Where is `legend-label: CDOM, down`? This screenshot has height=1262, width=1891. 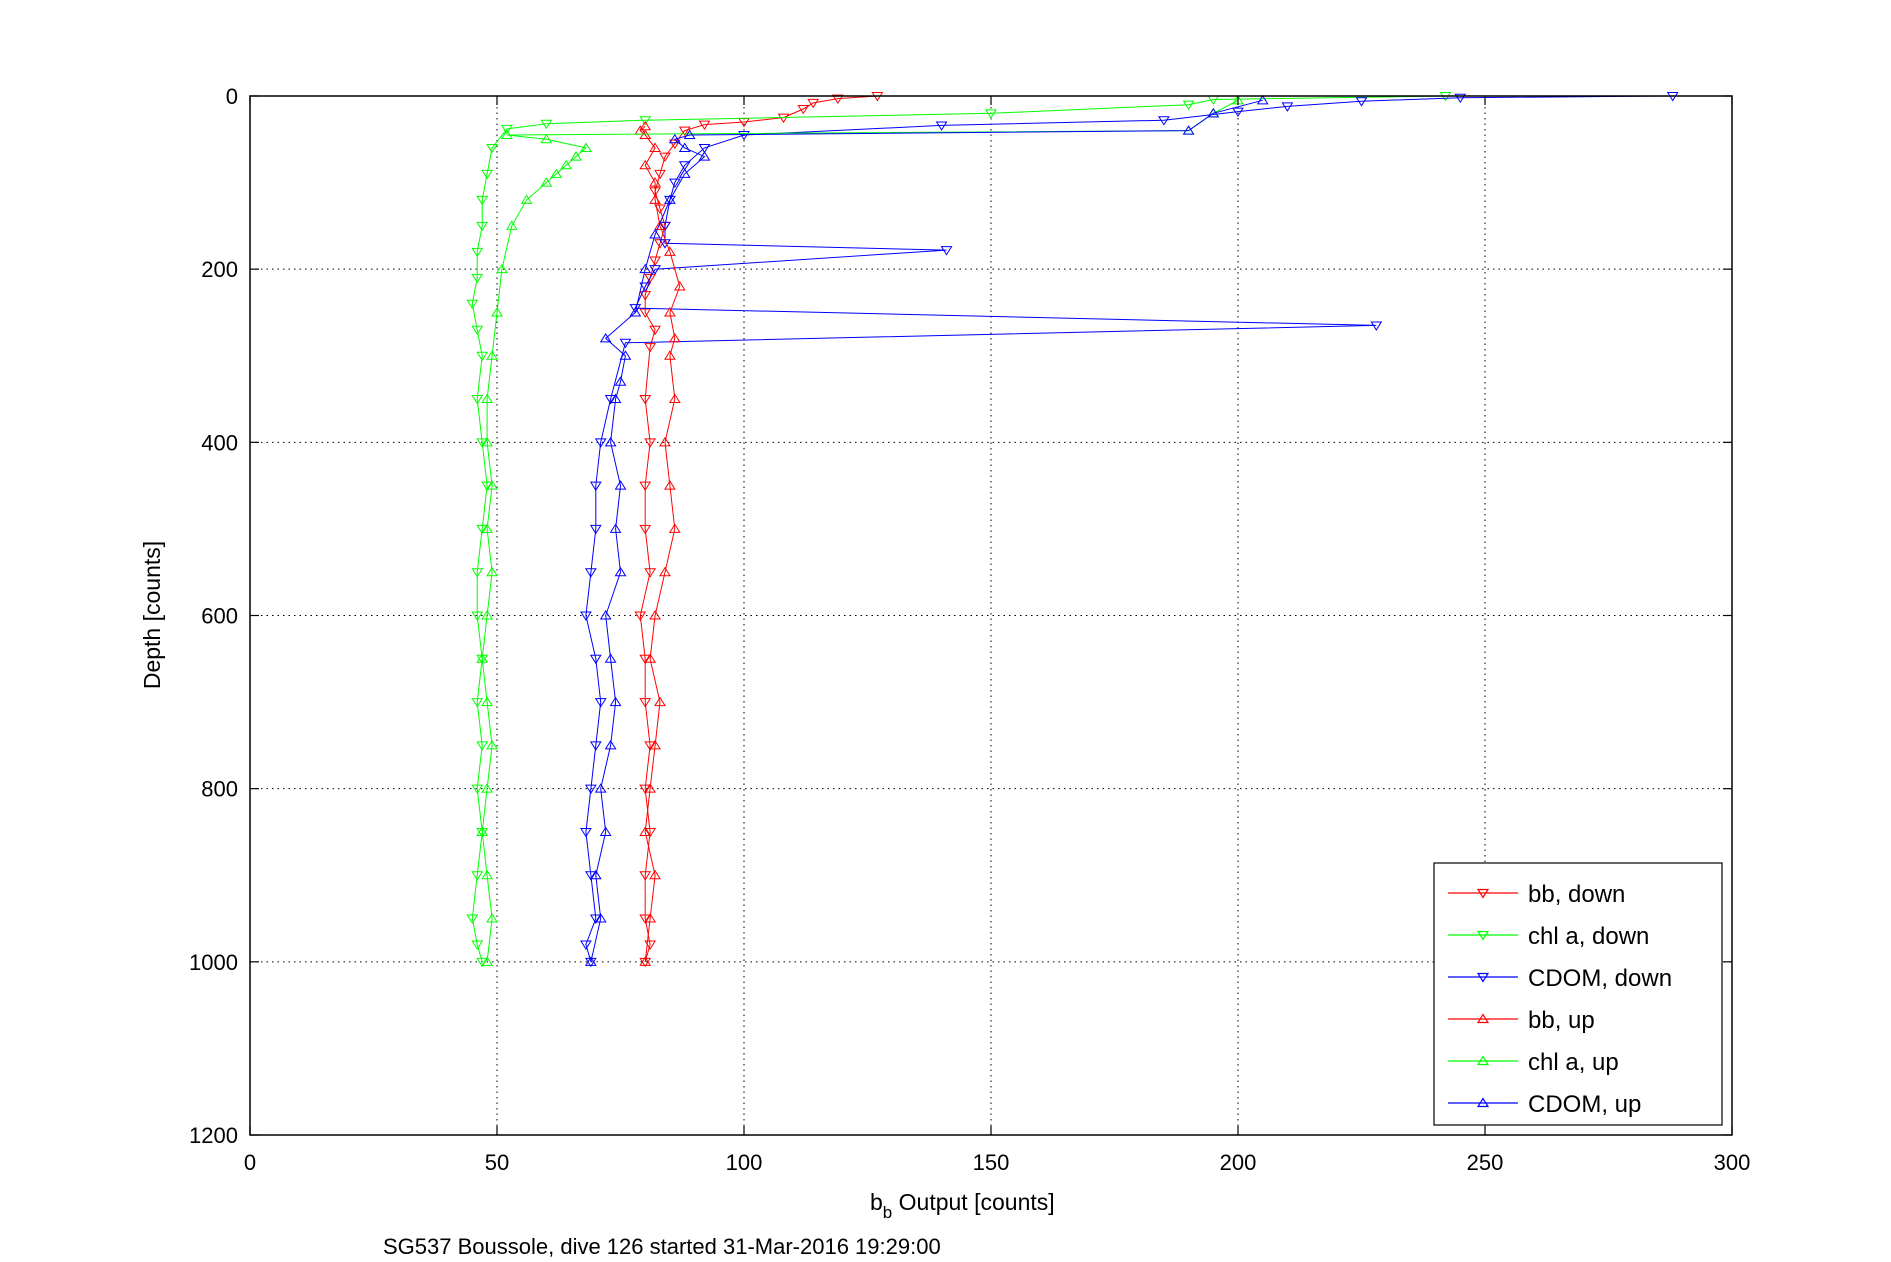 legend-label: CDOM, down is located at coordinates (1600, 978).